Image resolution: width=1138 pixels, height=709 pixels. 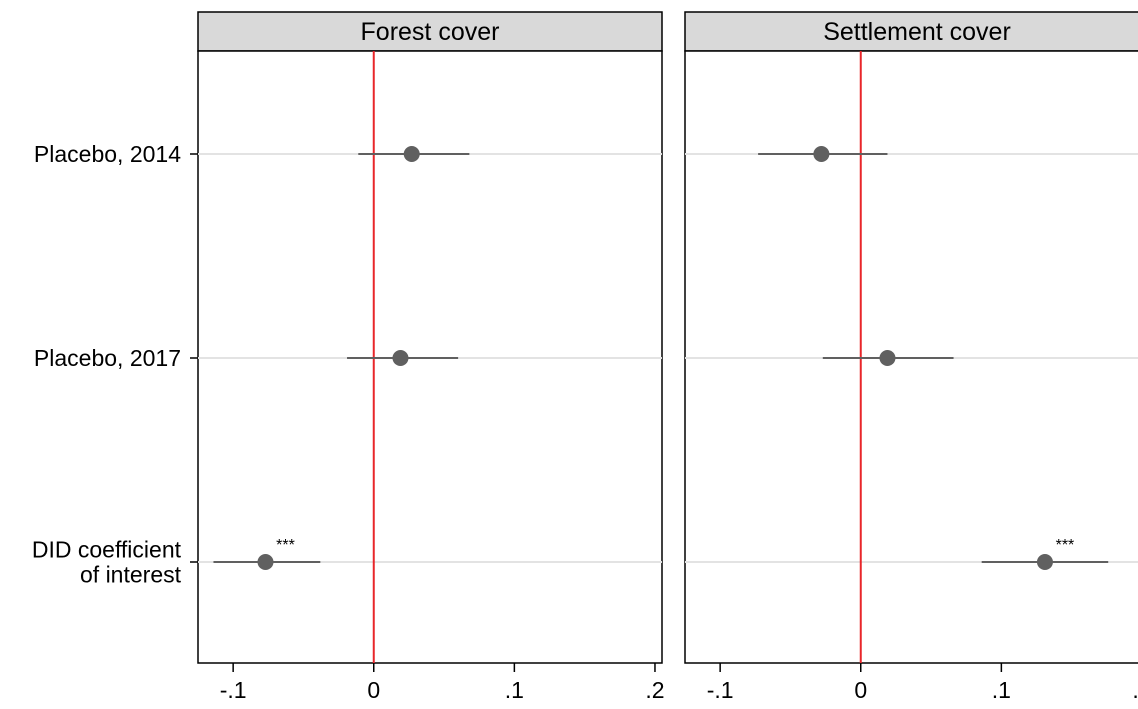 What do you see at coordinates (107, 358) in the screenshot?
I see `category-label: Placebo, 2017` at bounding box center [107, 358].